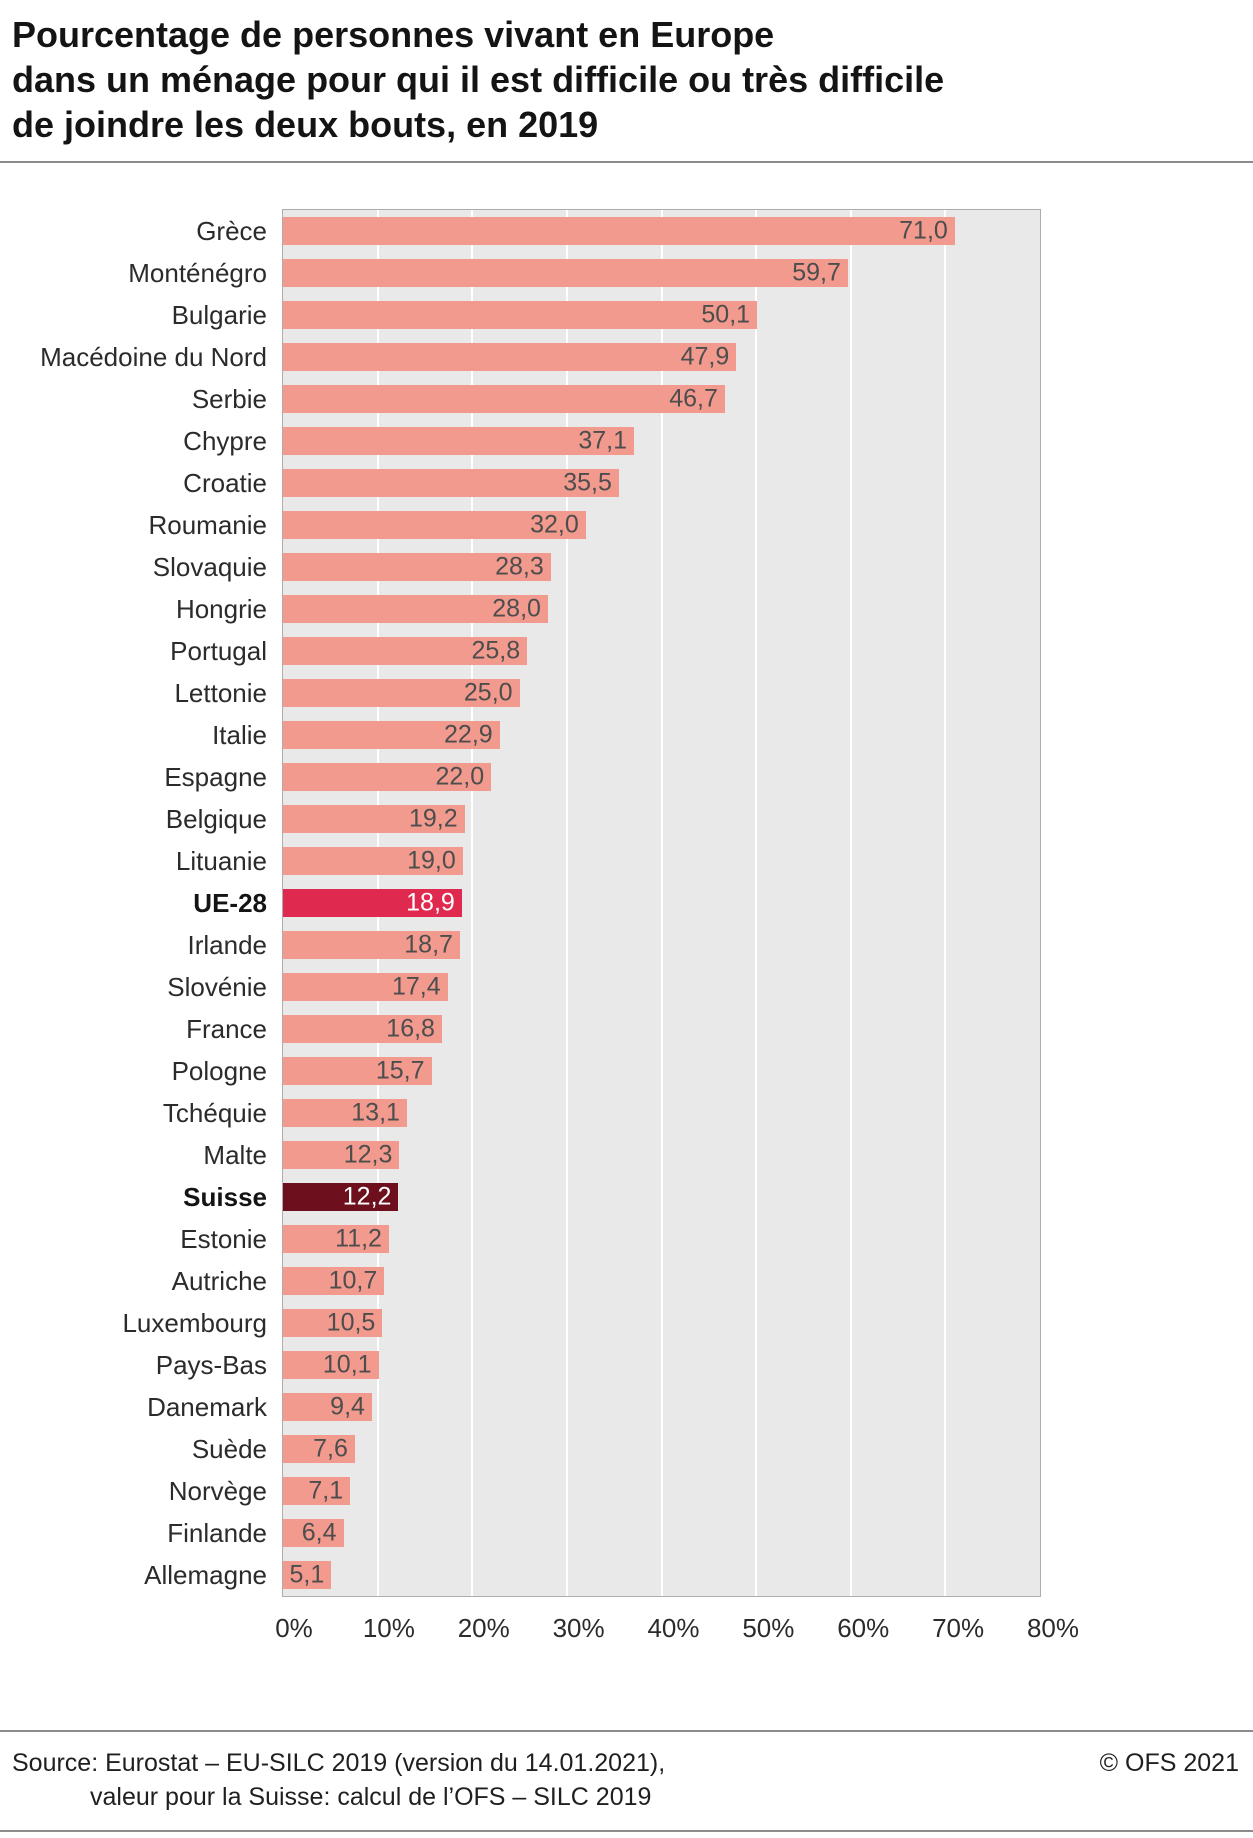 The width and height of the screenshot is (1253, 1838). What do you see at coordinates (229, 1448) in the screenshot?
I see `category-label: Suède` at bounding box center [229, 1448].